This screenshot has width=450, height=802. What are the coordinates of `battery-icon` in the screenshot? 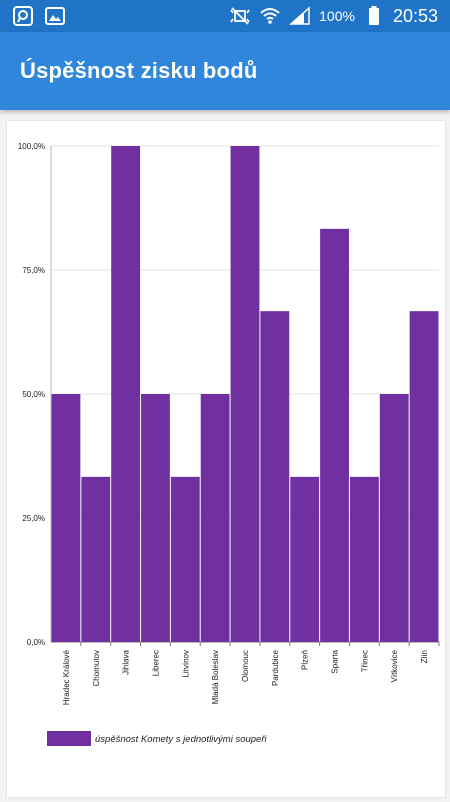 It's located at (374, 16).